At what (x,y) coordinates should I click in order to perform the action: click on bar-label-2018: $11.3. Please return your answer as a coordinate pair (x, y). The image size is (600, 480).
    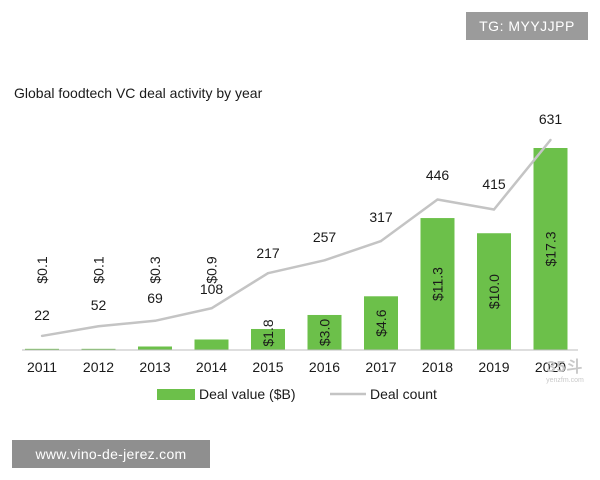
    Looking at the image, I should click on (438, 284).